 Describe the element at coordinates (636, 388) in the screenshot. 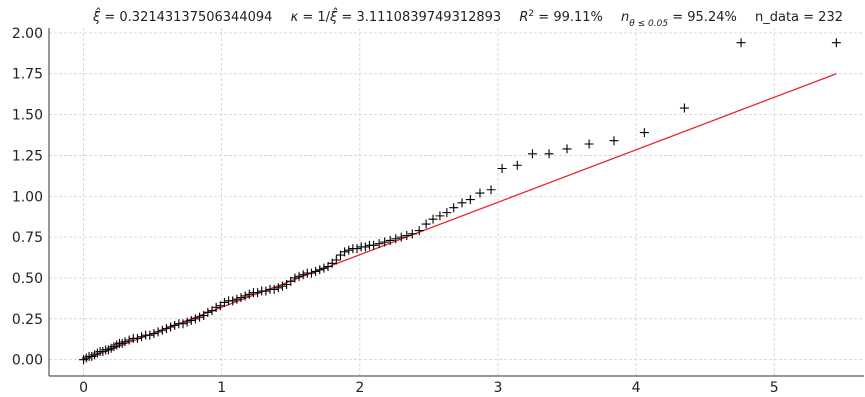

I see `x-tick-label: 4` at that location.